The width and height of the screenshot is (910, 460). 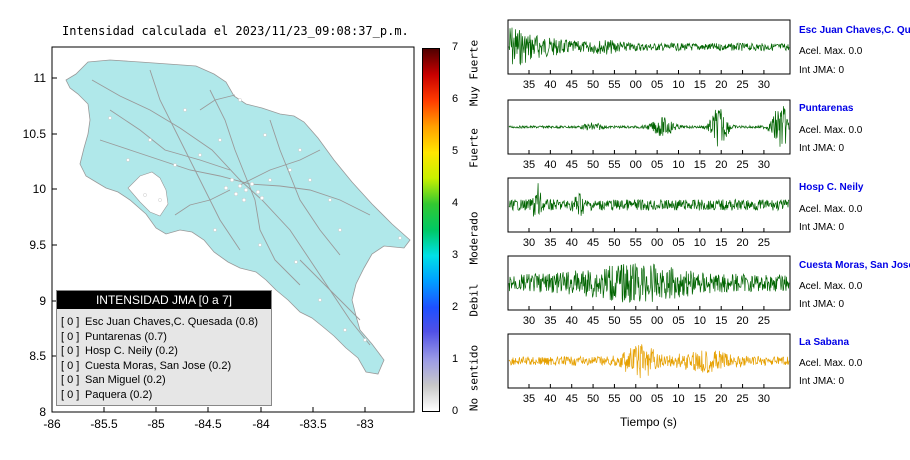 What do you see at coordinates (119, 394) in the screenshot?
I see `legend-label: Paquera (0.2)` at bounding box center [119, 394].